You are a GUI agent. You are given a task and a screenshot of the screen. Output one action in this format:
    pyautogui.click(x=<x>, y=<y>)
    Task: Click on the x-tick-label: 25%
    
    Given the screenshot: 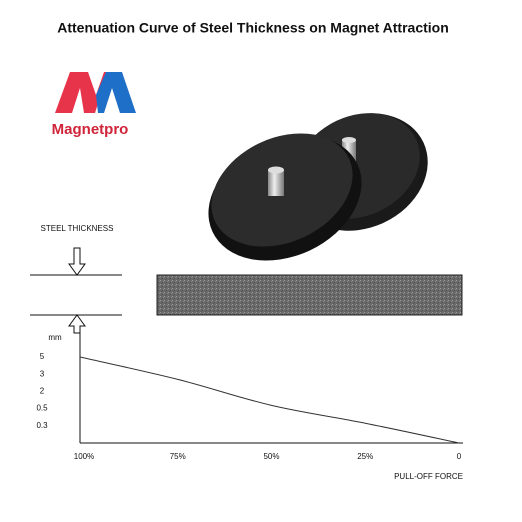 What is the action you would take?
    pyautogui.click(x=365, y=456)
    